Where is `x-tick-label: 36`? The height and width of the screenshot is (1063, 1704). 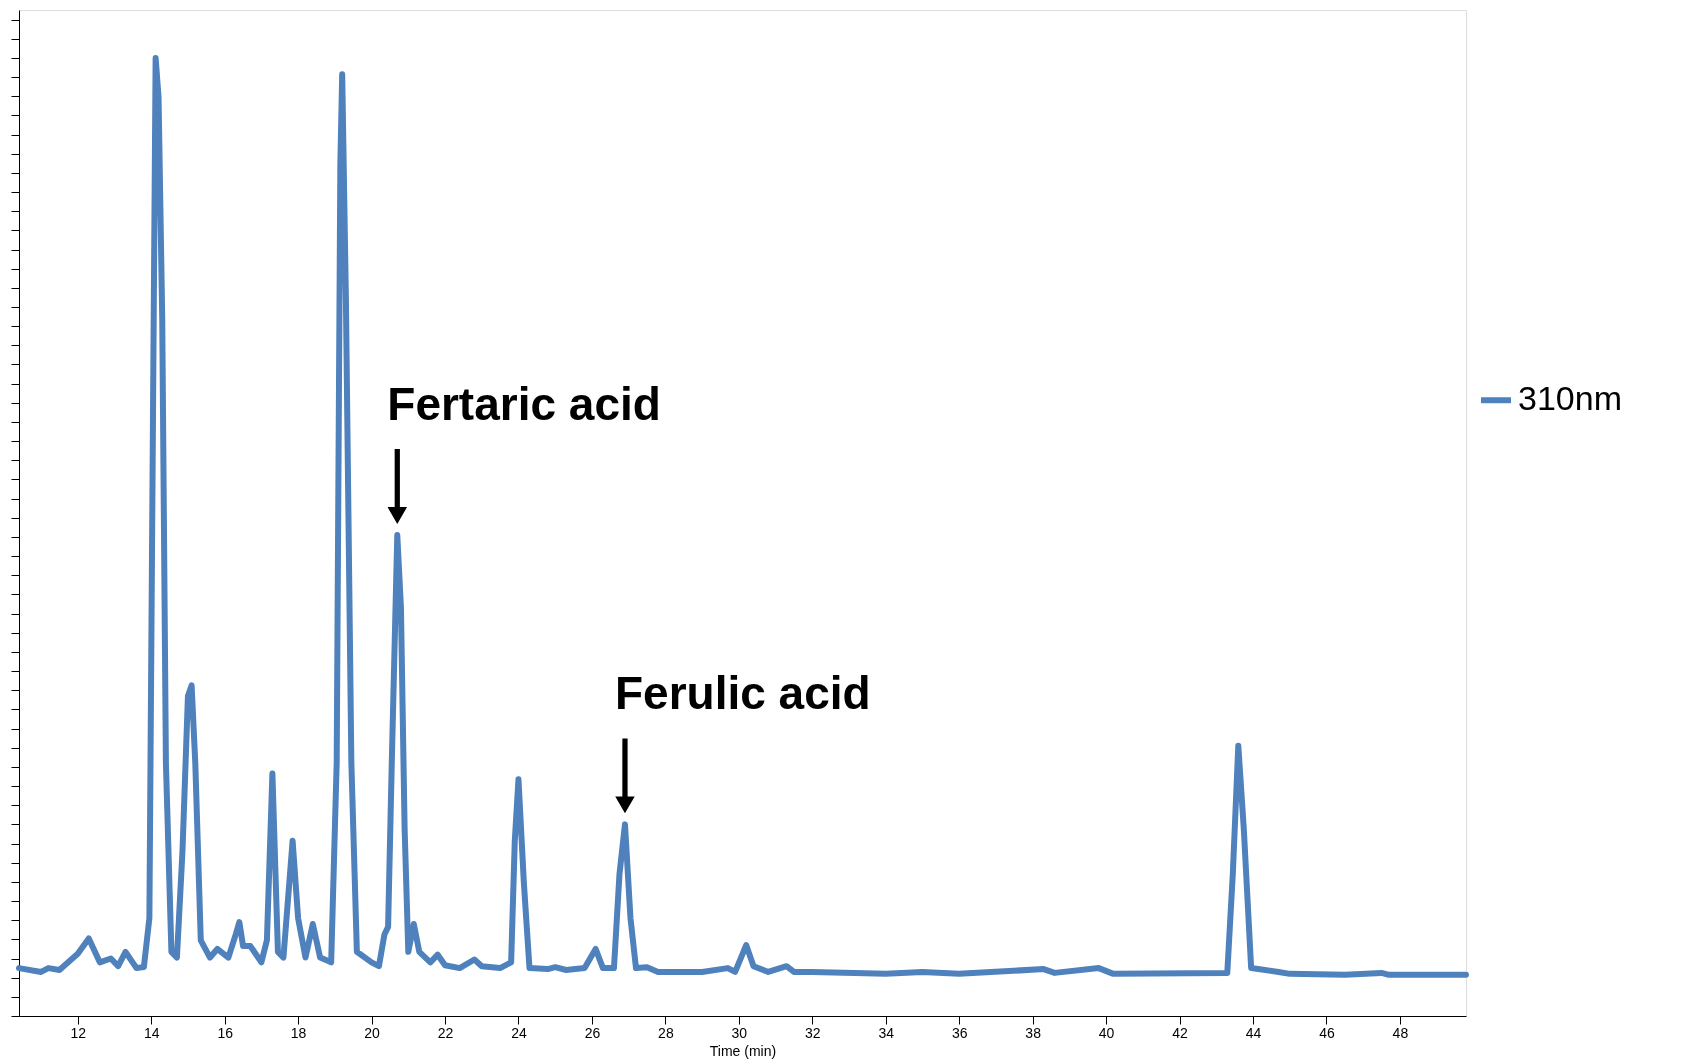
x-tick-label: 36 is located at coordinates (959, 1032).